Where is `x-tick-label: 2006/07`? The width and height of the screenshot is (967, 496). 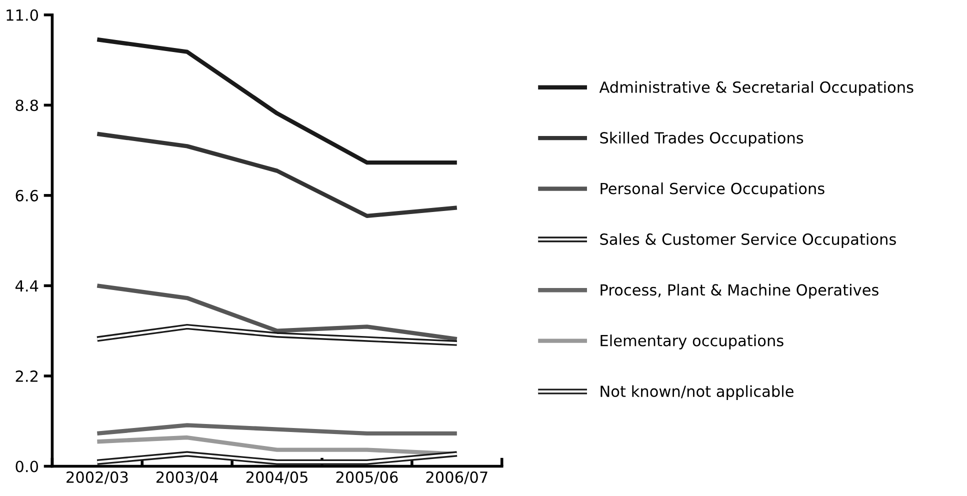 x-tick-label: 2006/07 is located at coordinates (457, 477).